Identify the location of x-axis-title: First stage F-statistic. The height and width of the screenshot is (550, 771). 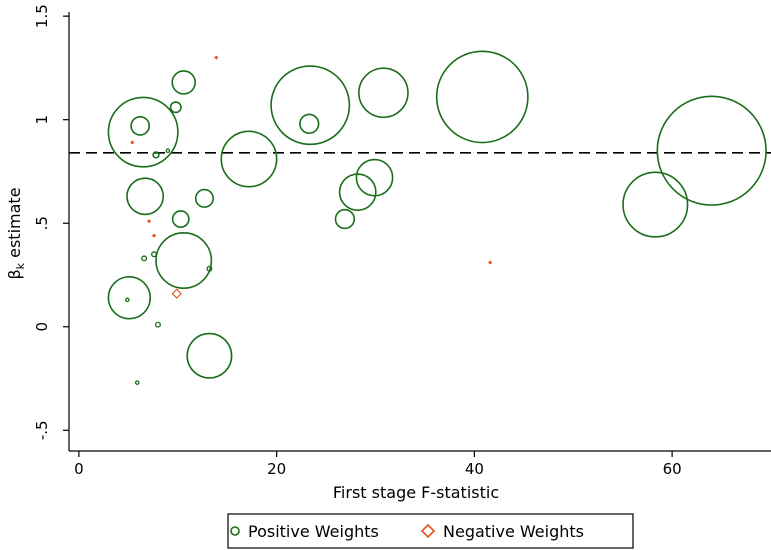
(416, 492).